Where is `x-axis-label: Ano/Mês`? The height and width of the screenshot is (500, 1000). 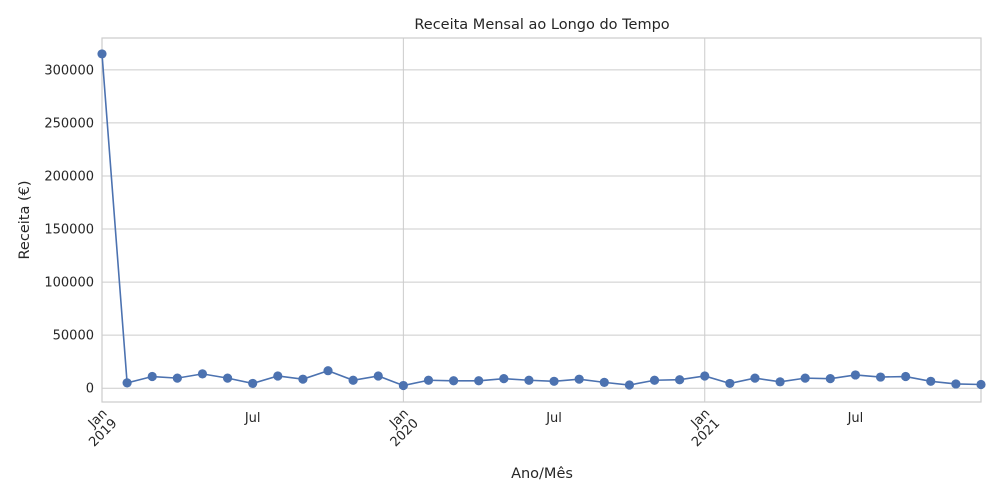 x-axis-label: Ano/Mês is located at coordinates (542, 474).